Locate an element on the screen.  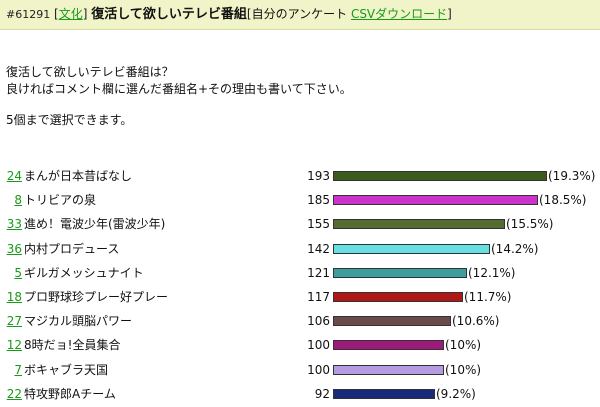
result-row: 22 特攻野郎Aチーム 92 (9.2%) is located at coordinates (300, 395).